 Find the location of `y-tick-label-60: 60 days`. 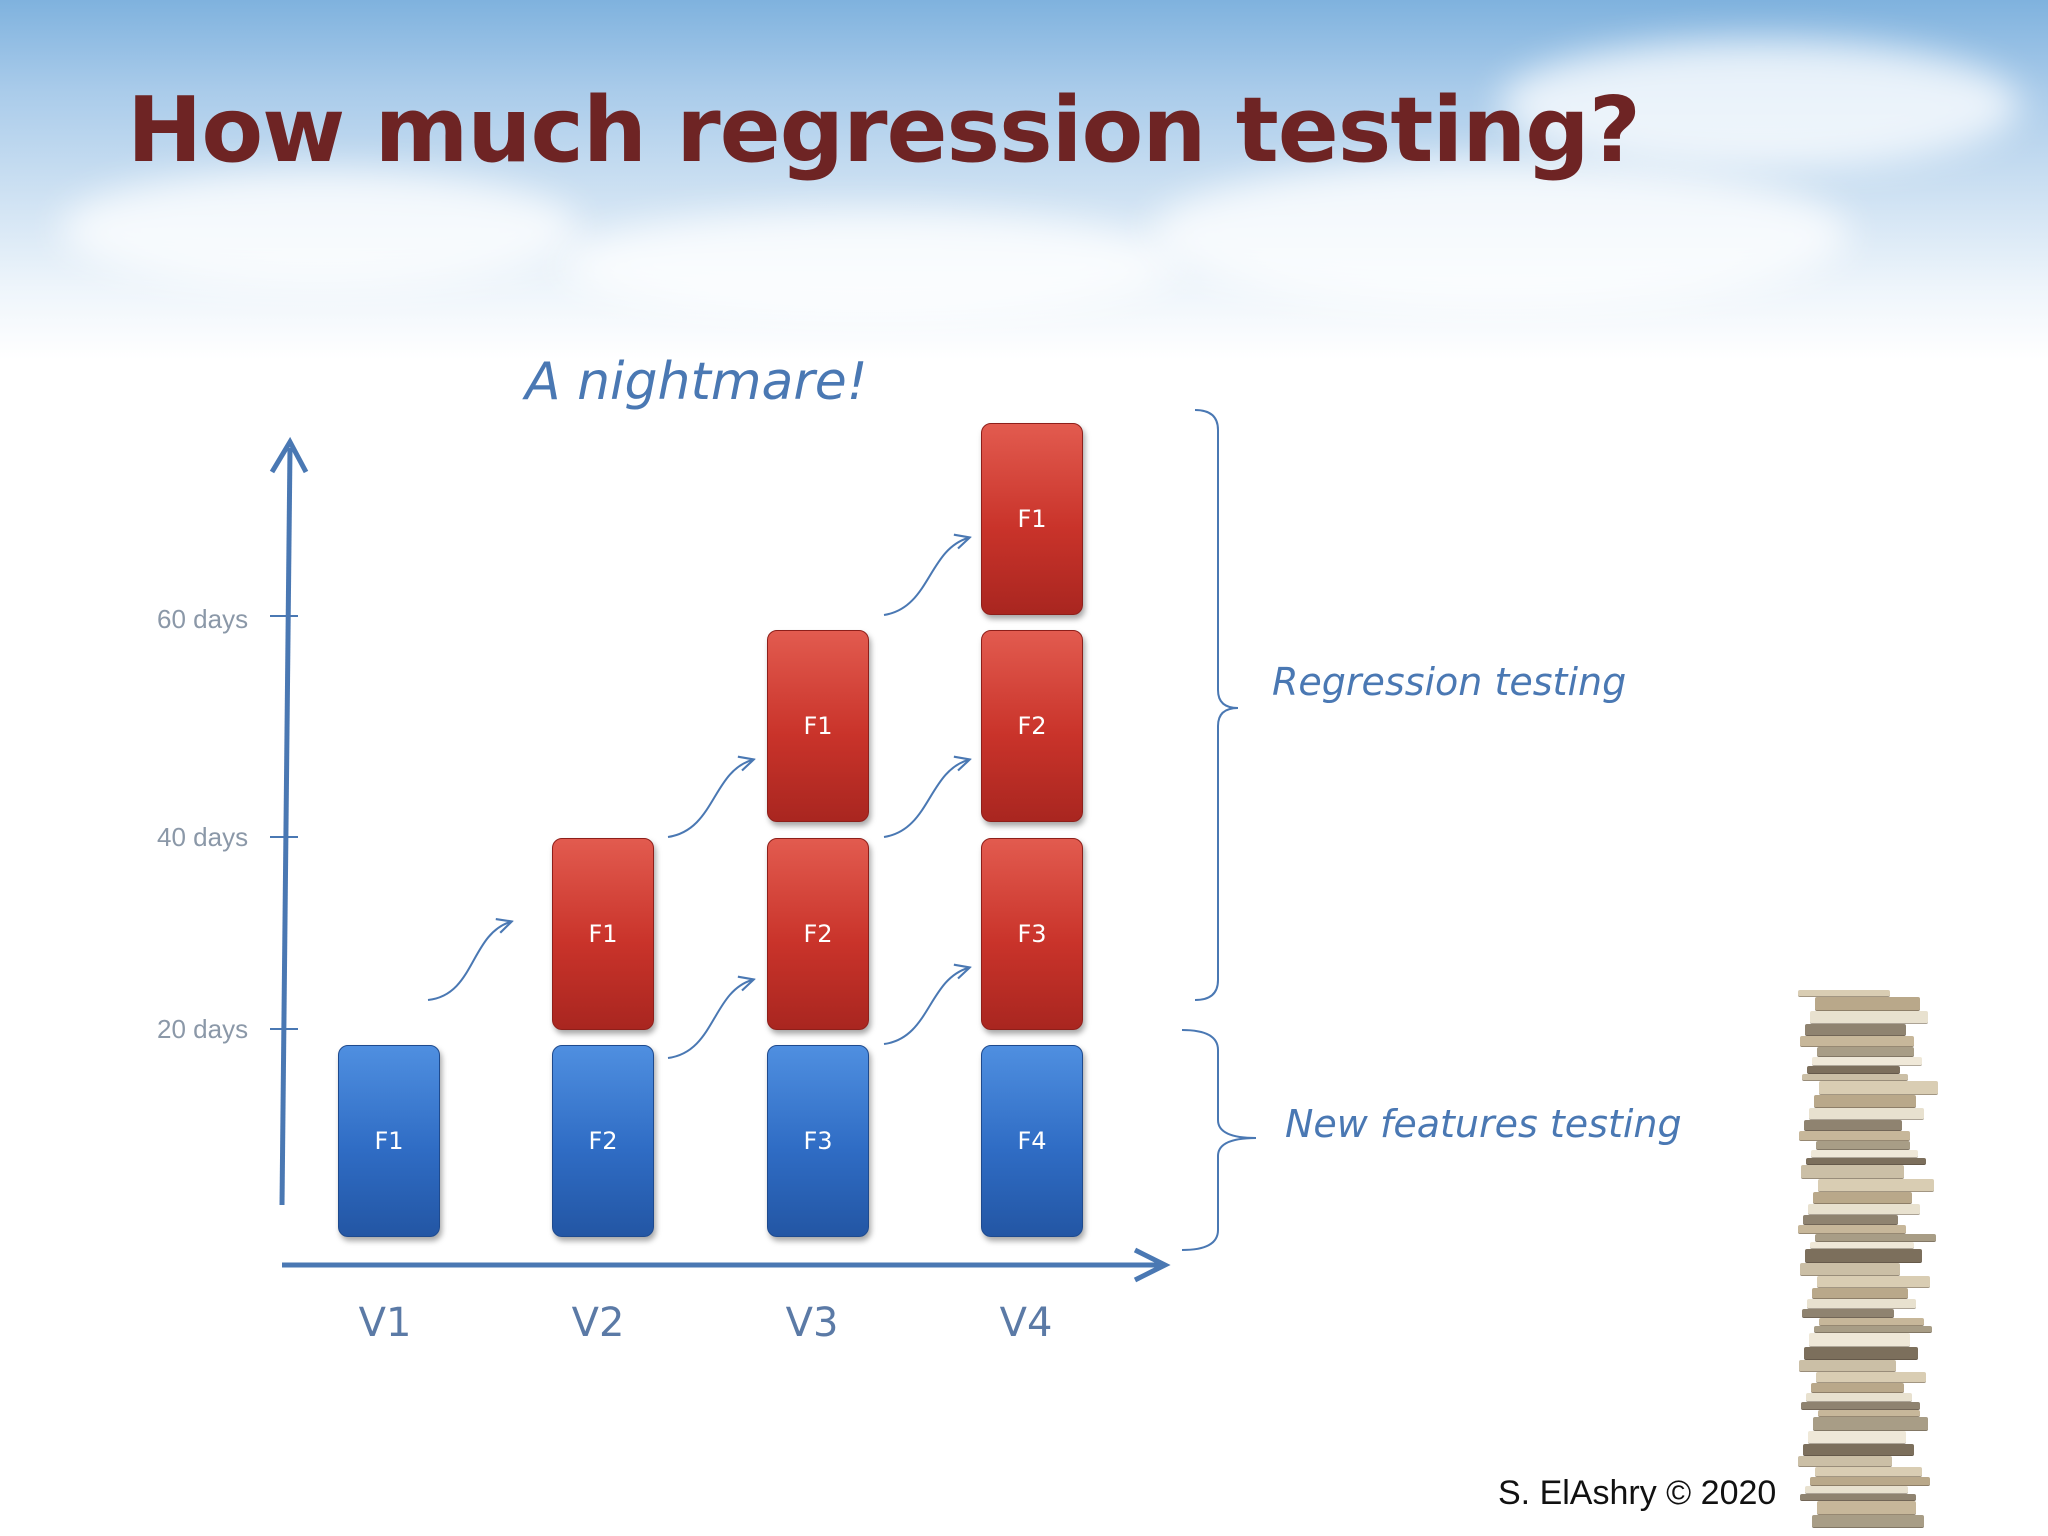

y-tick-label-60: 60 days is located at coordinates (203, 619).